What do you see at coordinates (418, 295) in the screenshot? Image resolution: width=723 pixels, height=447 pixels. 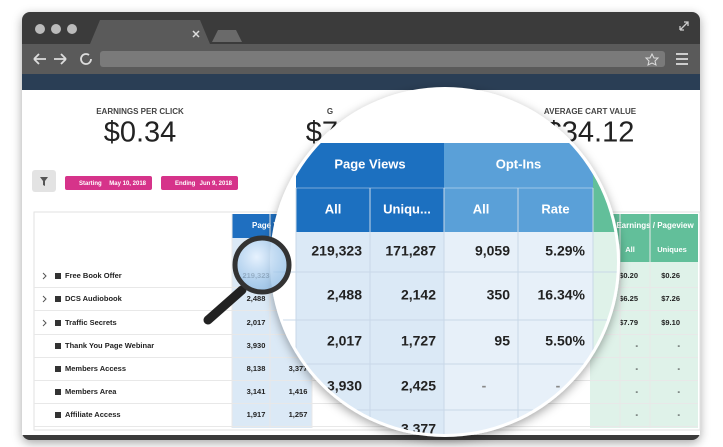 I see `zoom-cell: 2,142` at bounding box center [418, 295].